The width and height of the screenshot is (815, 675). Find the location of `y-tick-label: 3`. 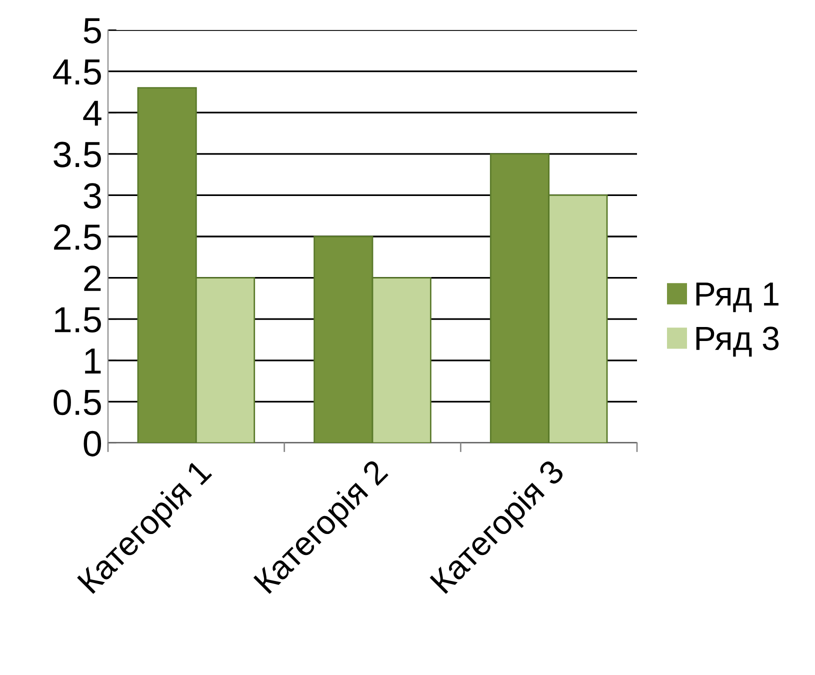

y-tick-label: 3 is located at coordinates (92, 196).